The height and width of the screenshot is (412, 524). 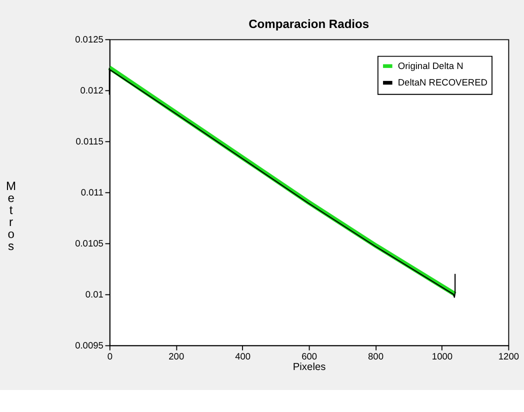 What do you see at coordinates (431, 65) in the screenshot?
I see `legend-label: Original Delta N` at bounding box center [431, 65].